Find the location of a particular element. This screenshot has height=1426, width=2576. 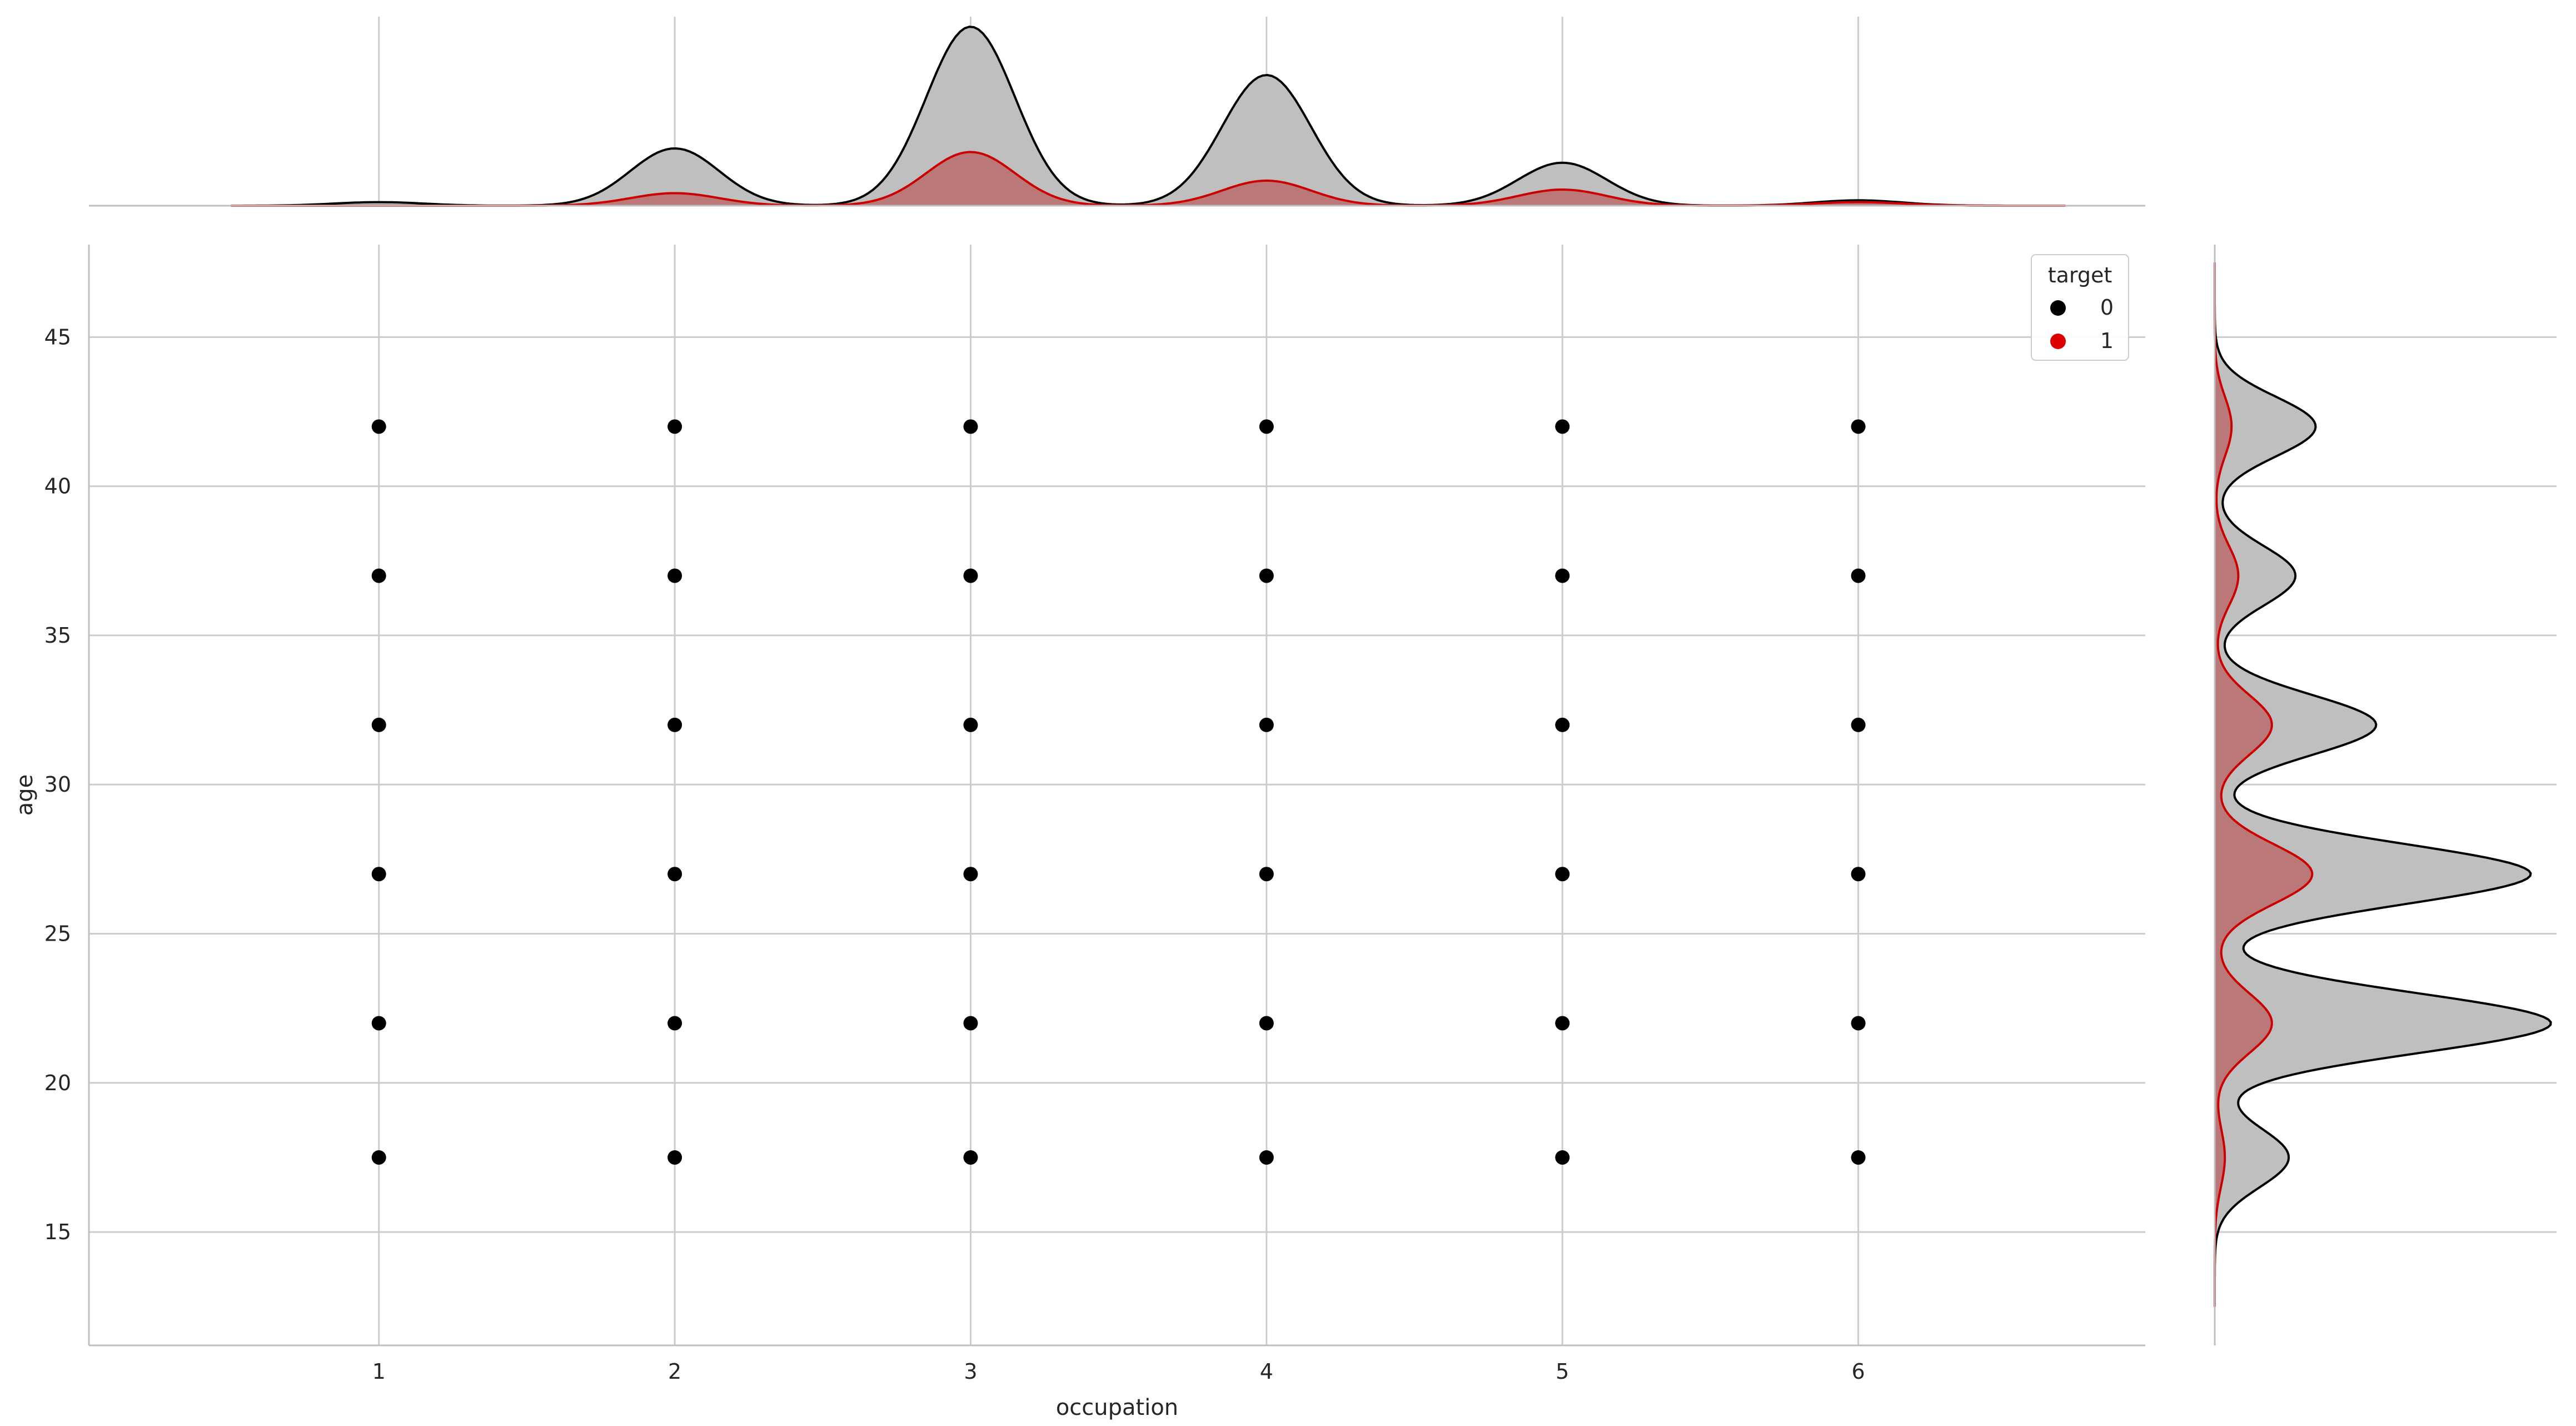

legend-box is located at coordinates (2080, 307).